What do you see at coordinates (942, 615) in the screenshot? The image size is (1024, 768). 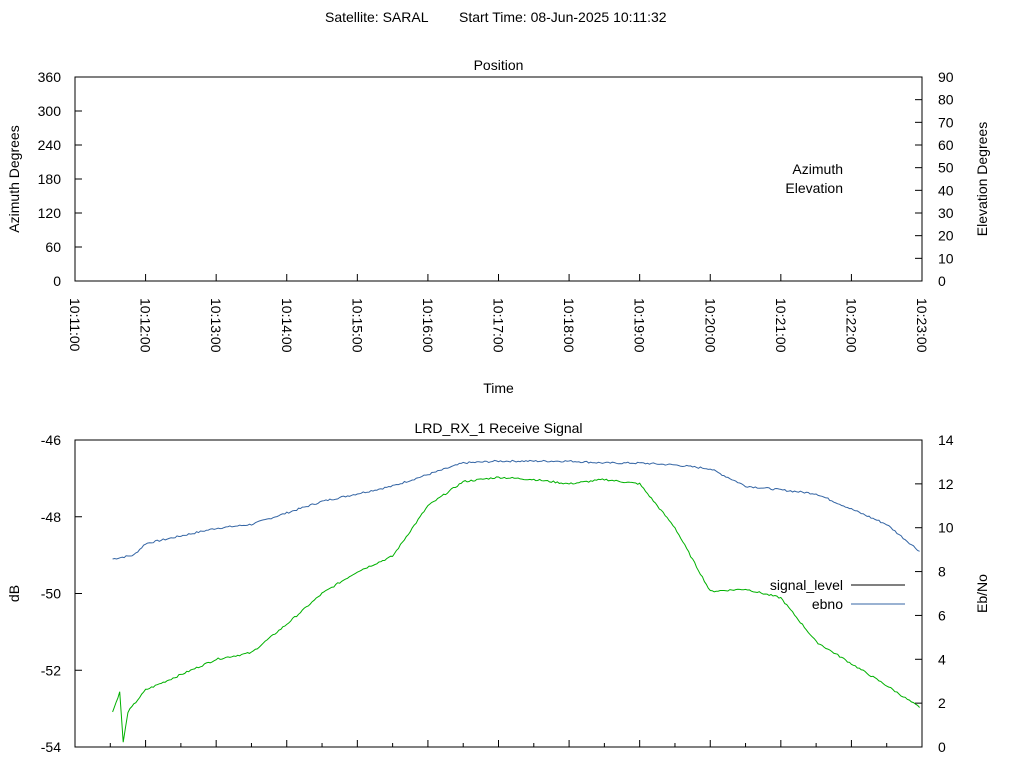 I see `y2-tick-label: 6` at bounding box center [942, 615].